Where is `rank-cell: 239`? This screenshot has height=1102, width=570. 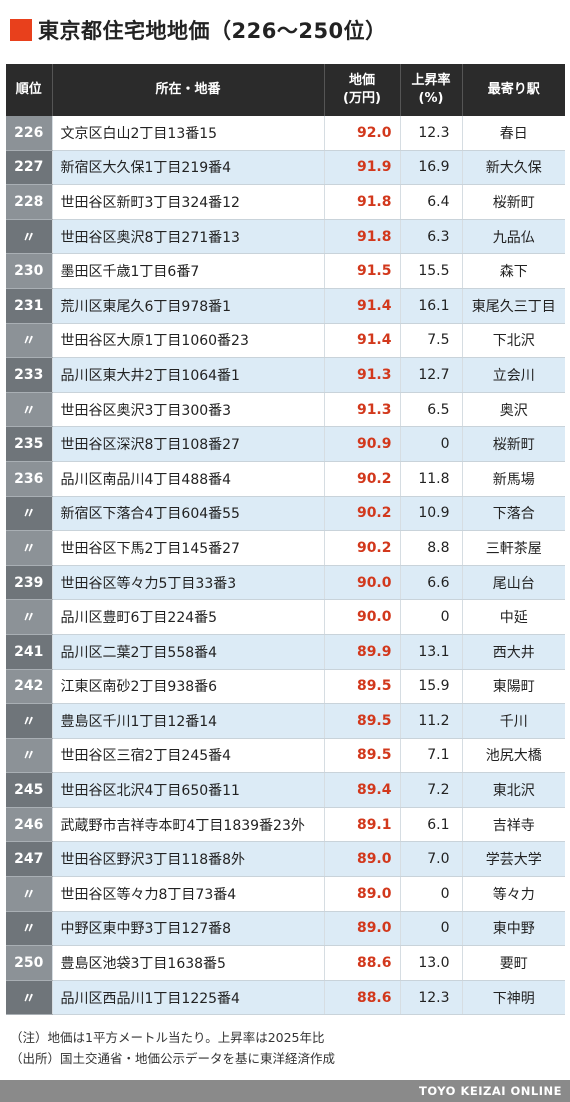 rank-cell: 239 is located at coordinates (29, 583).